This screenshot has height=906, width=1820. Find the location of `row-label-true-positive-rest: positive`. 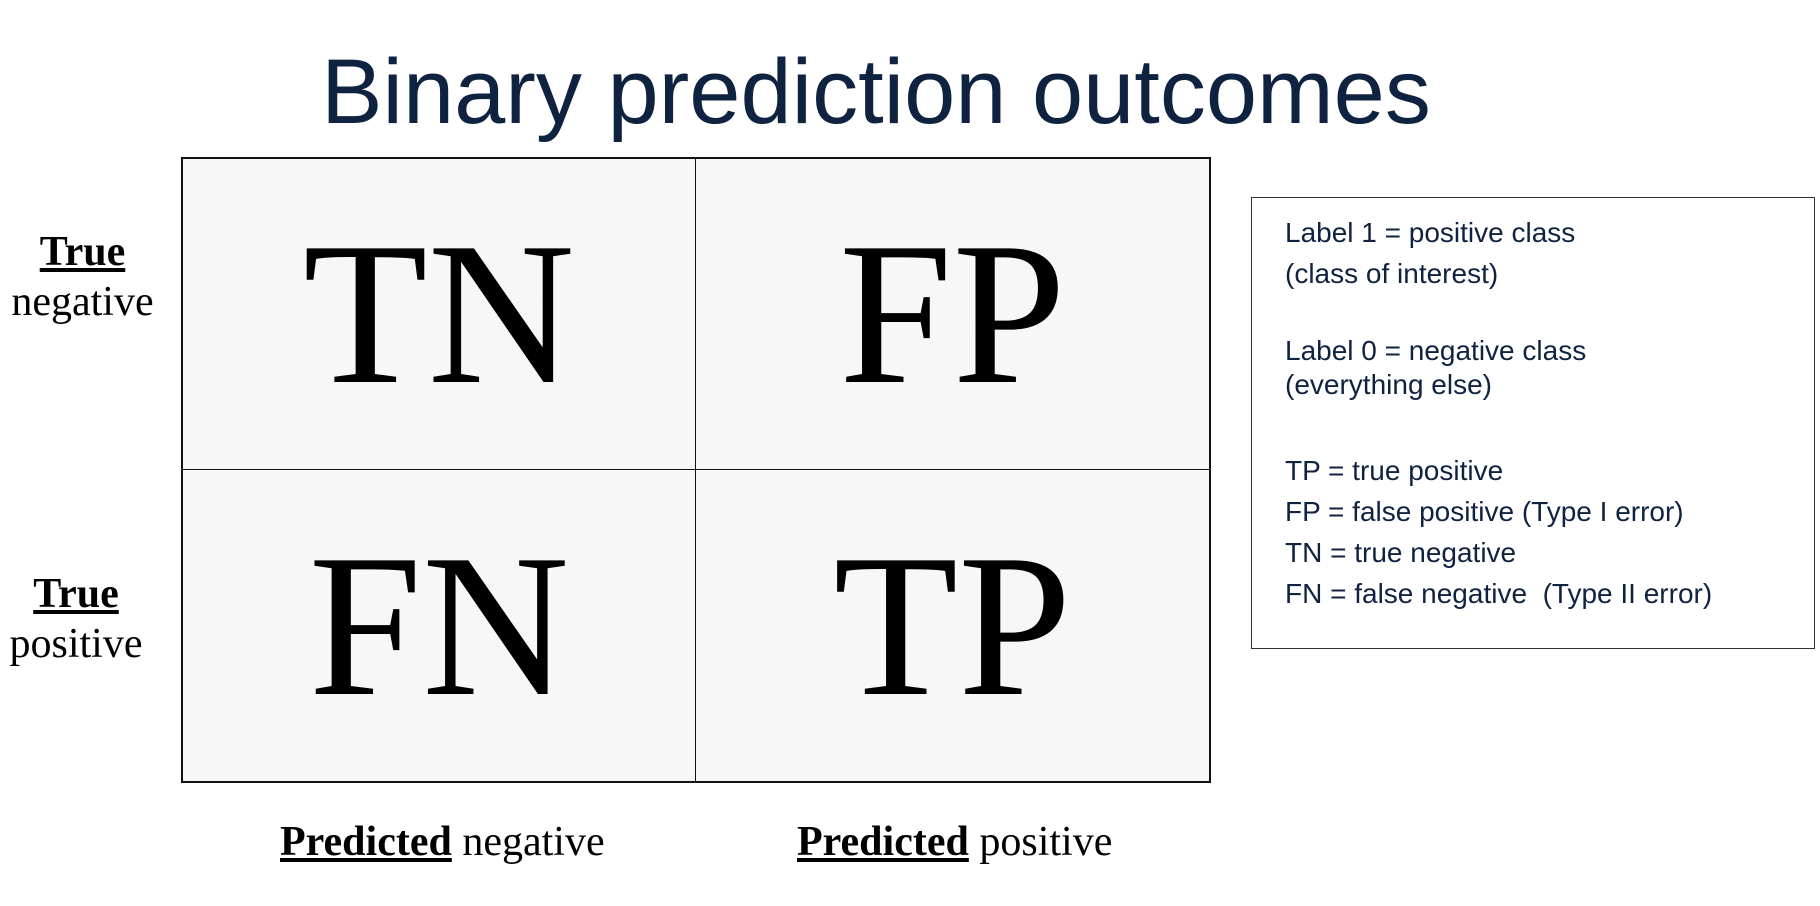

row-label-true-positive-rest: positive is located at coordinates (76, 643).